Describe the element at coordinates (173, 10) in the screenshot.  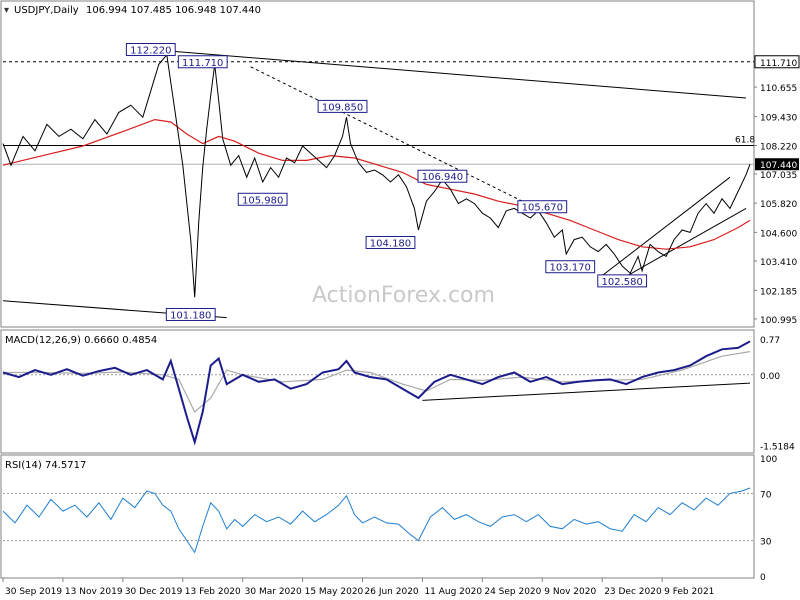
I see `instrument-ohlc: 106.994 107.485 106.948 107.440` at that location.